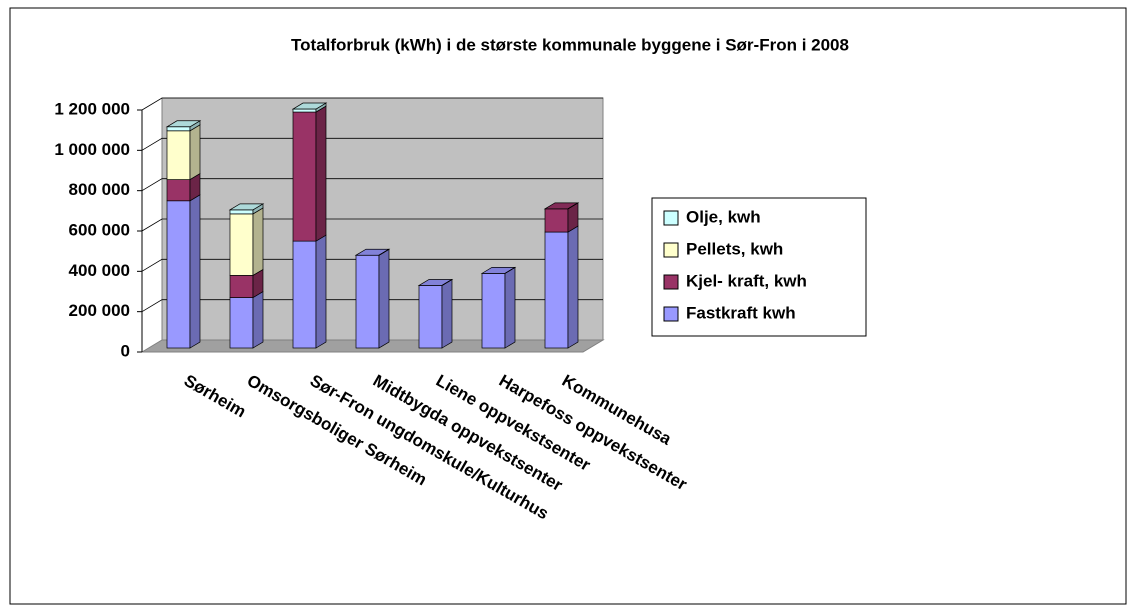  What do you see at coordinates (99, 270) in the screenshot?
I see `y-tick-label: 400 000` at bounding box center [99, 270].